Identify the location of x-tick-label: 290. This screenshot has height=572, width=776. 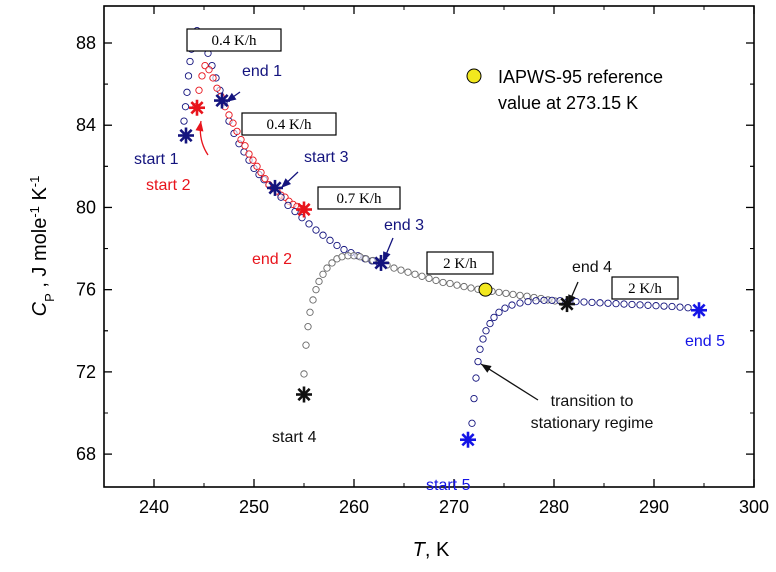
(654, 507).